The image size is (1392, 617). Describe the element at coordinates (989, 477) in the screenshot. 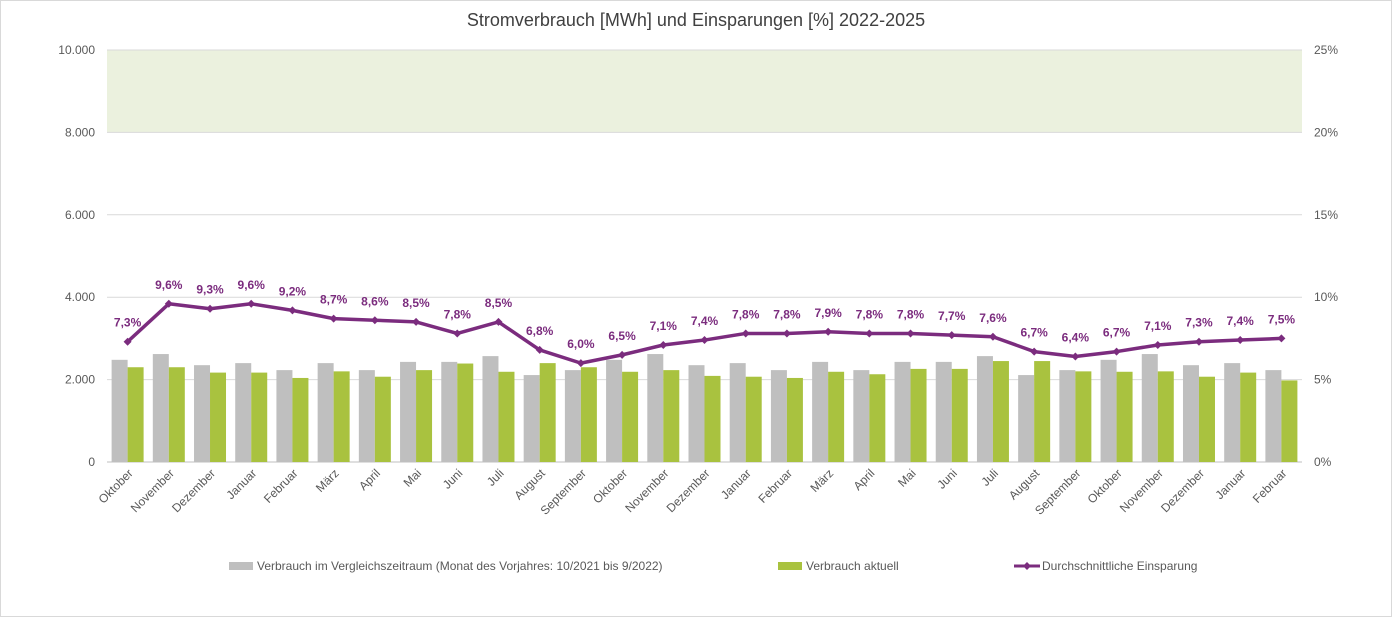

I see `x-tick-label: Juli` at that location.